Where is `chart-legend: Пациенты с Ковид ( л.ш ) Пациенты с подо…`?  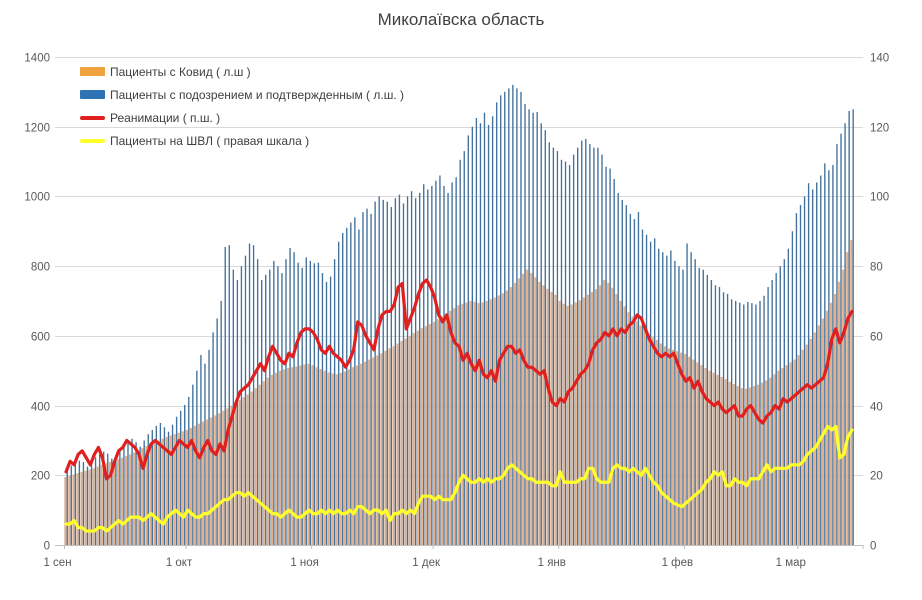 chart-legend: Пациенты с Ковид ( л.ш ) Пациенты с подо… is located at coordinates (242, 106).